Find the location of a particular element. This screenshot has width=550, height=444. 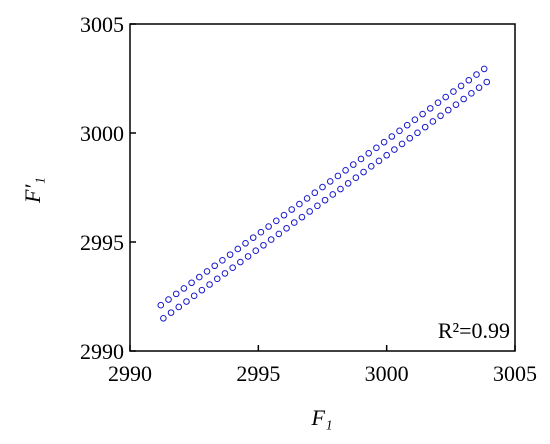

x-tick-label: 3000 is located at coordinates (387, 373).